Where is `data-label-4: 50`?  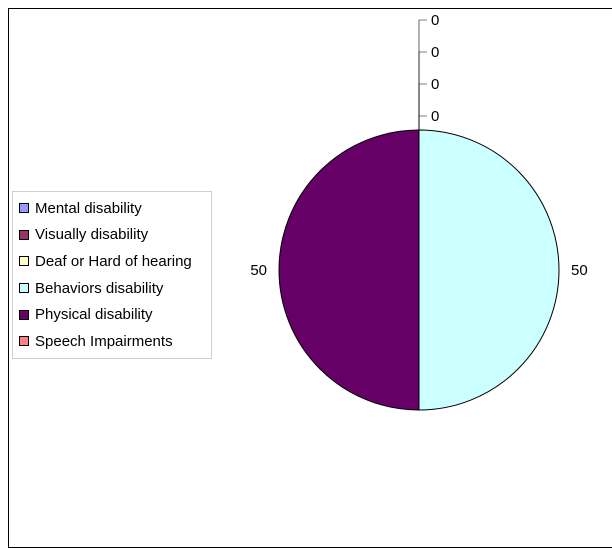 data-label-4: 50 is located at coordinates (579, 270).